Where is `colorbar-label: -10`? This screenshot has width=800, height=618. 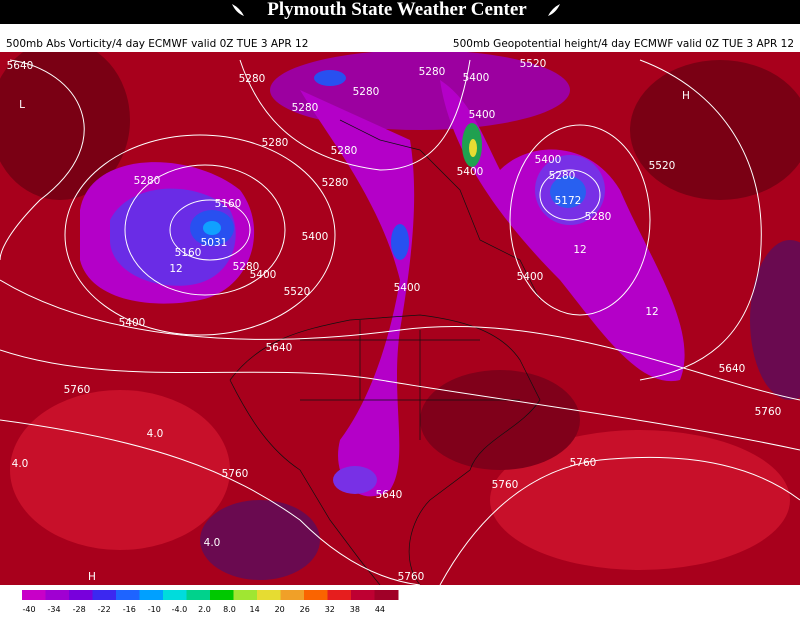
colorbar-label: -10 is located at coordinates (154, 609).